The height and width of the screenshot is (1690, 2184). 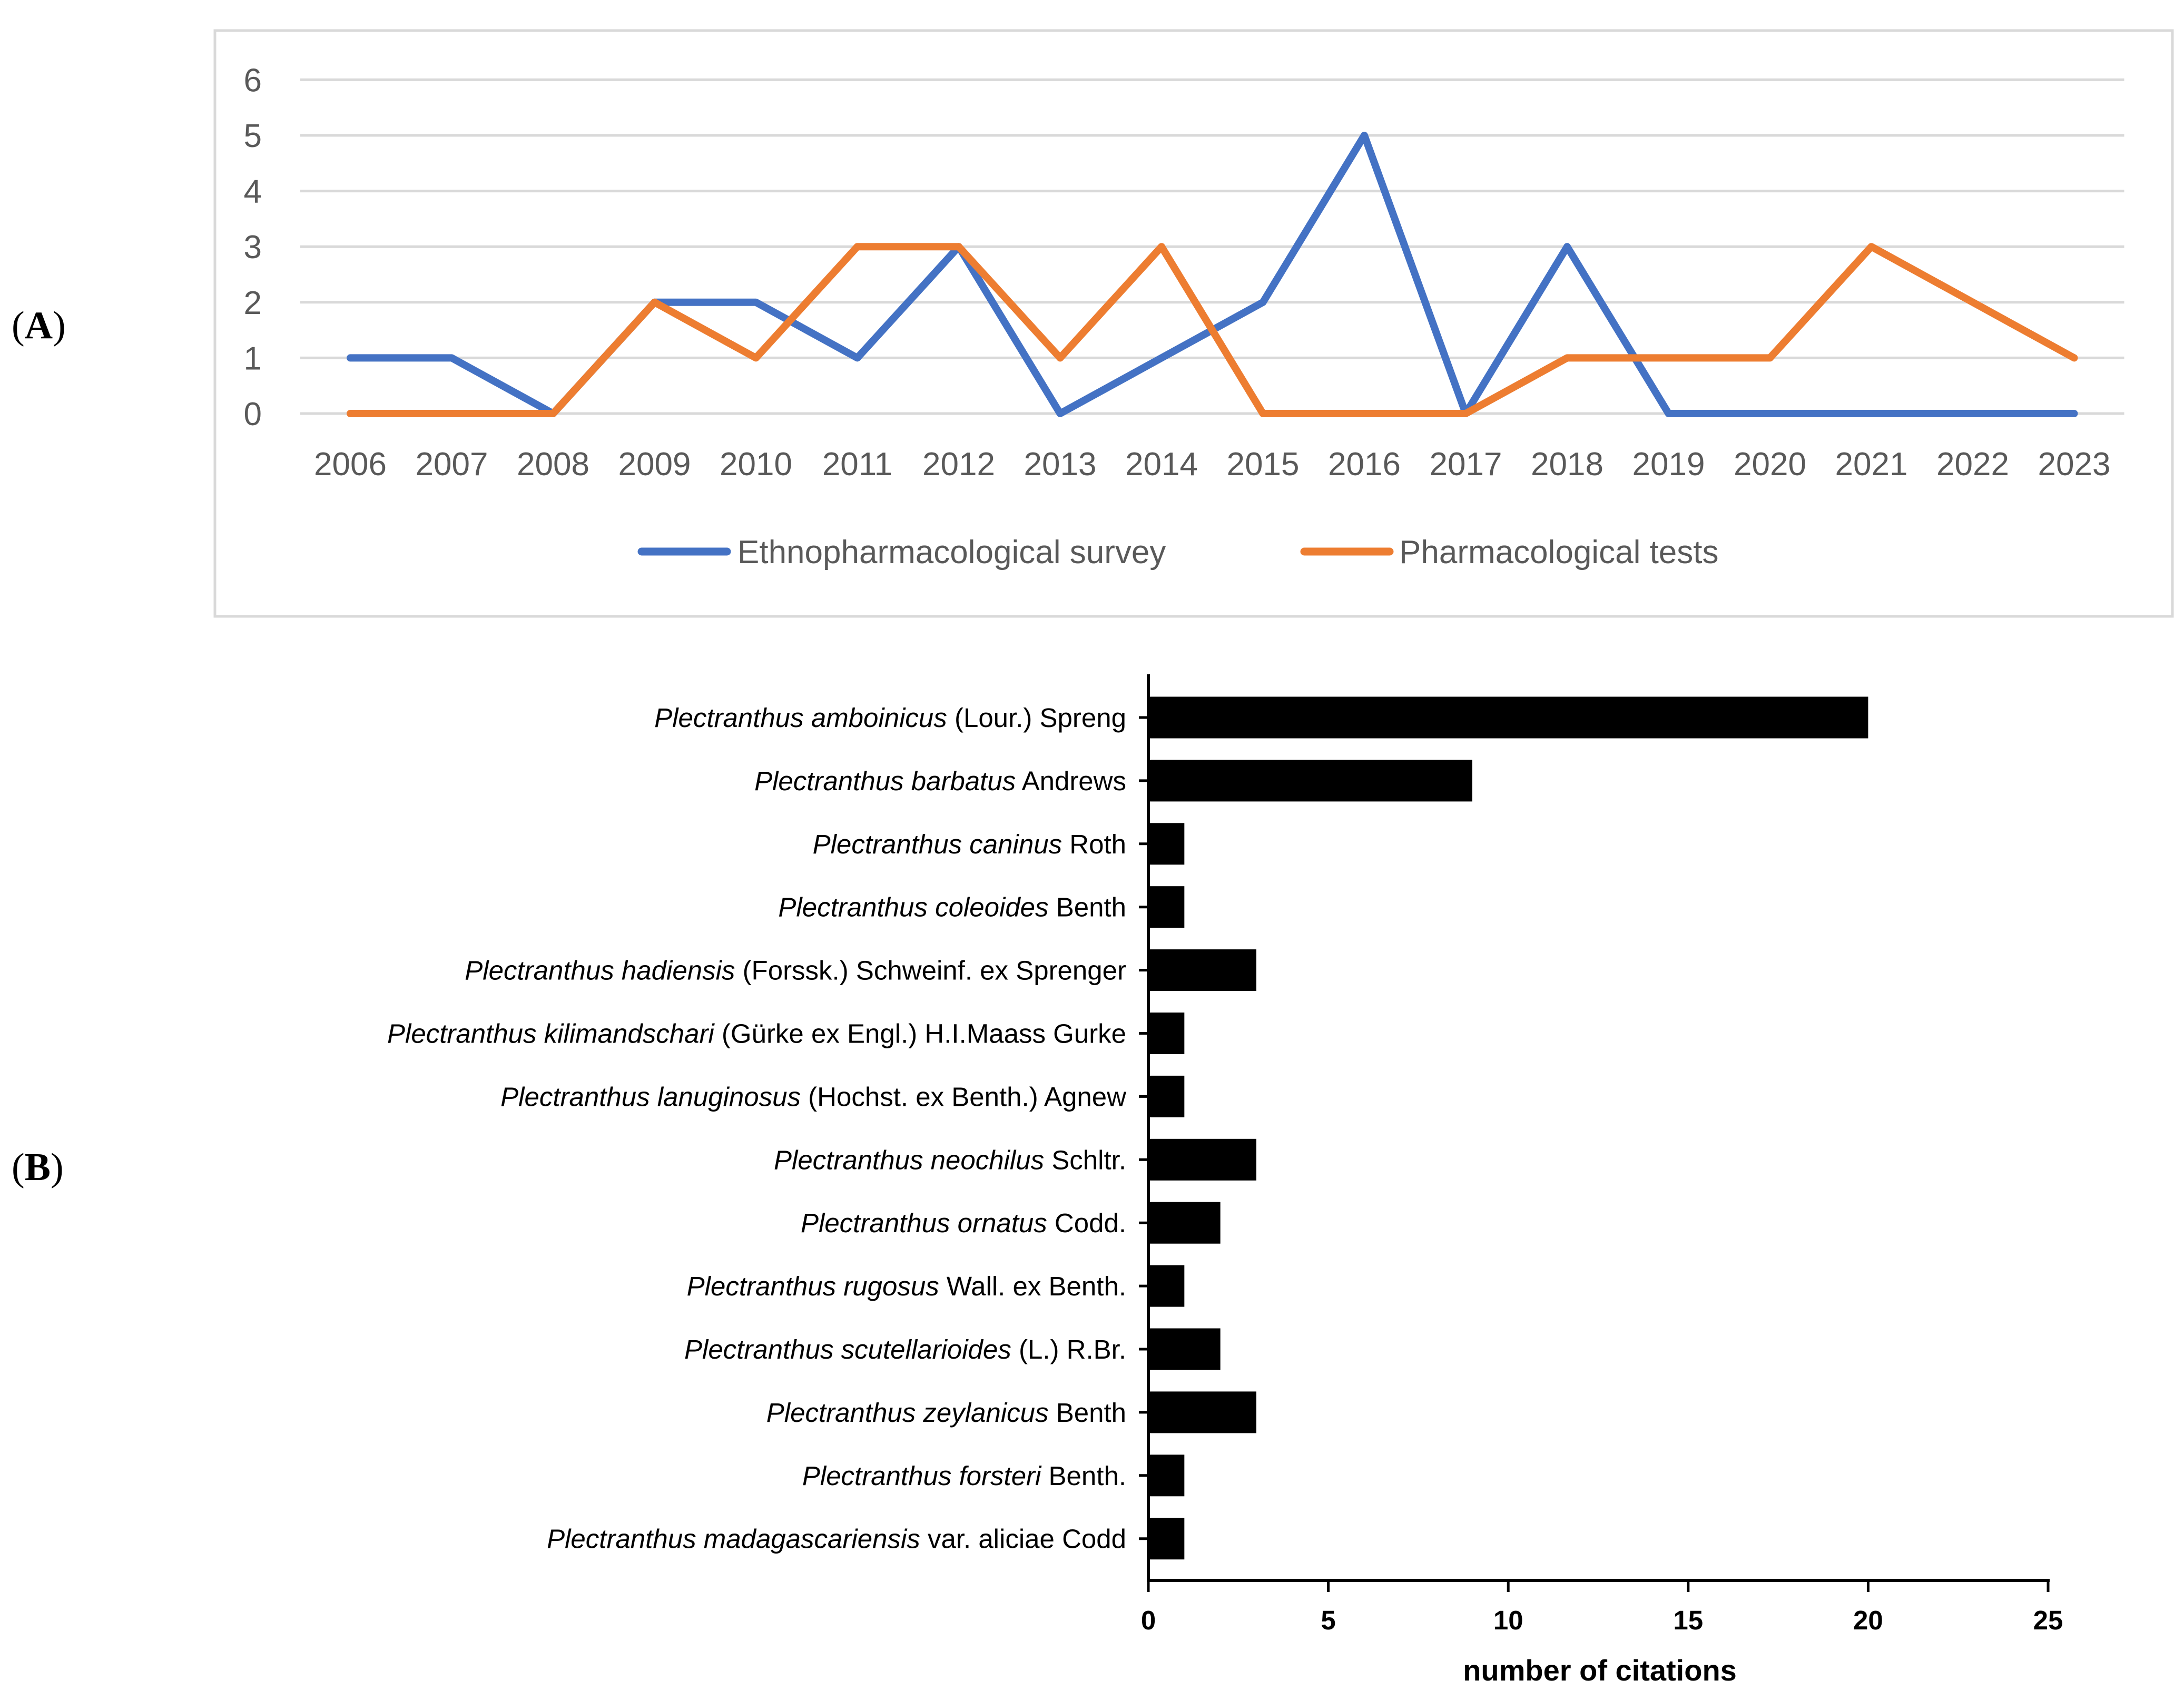 I want to click on species-name: Plectranthus hadiensis, so click(x=600, y=971).